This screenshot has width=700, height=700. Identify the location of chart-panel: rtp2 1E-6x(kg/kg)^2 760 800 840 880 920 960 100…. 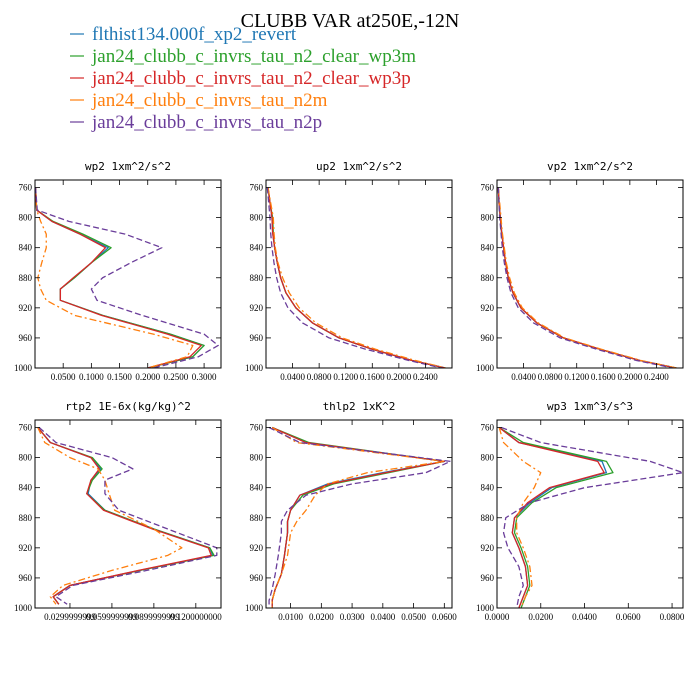
(118, 511).